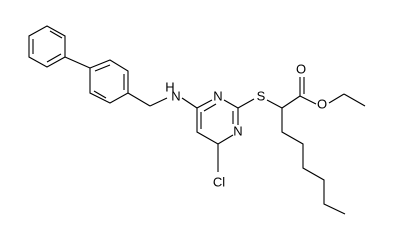  I want to click on atom-label: Cl, so click(219, 181).